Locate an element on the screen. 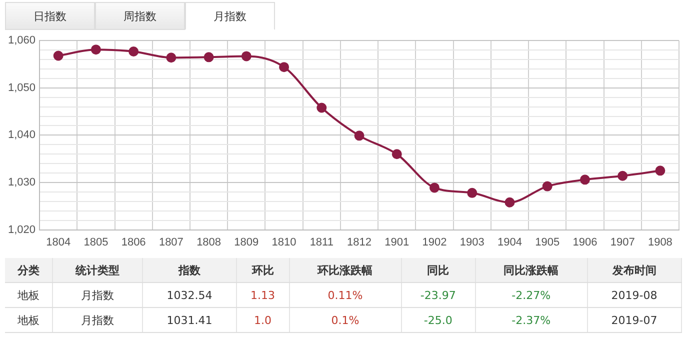  category-label: 同比涨跌幅 is located at coordinates (531, 270).